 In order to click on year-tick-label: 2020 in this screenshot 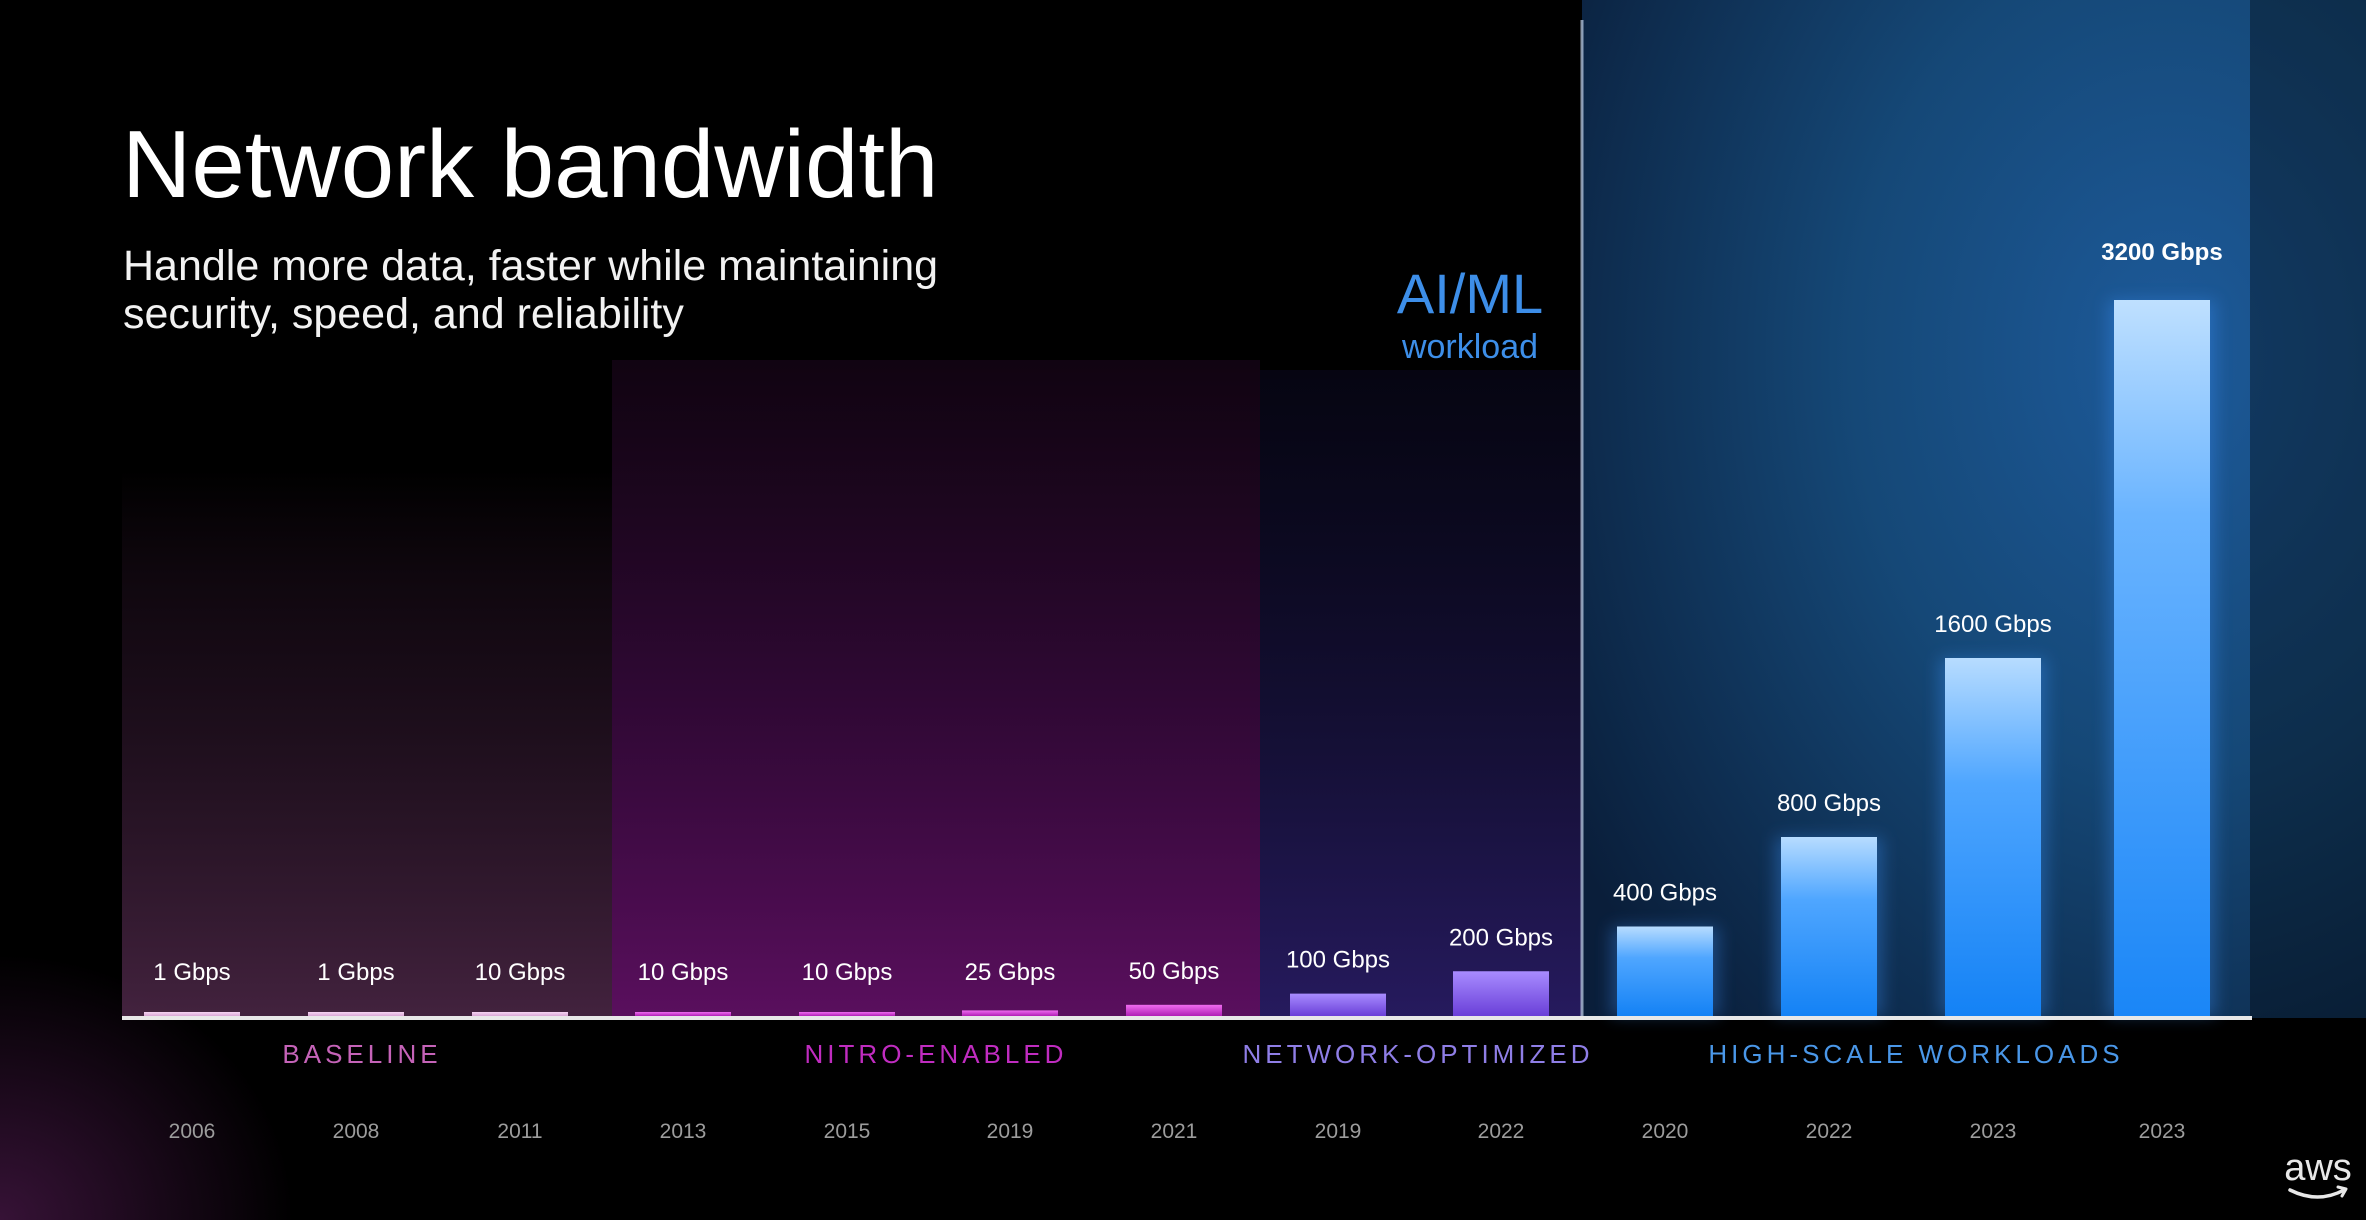, I will do `click(1665, 1131)`.